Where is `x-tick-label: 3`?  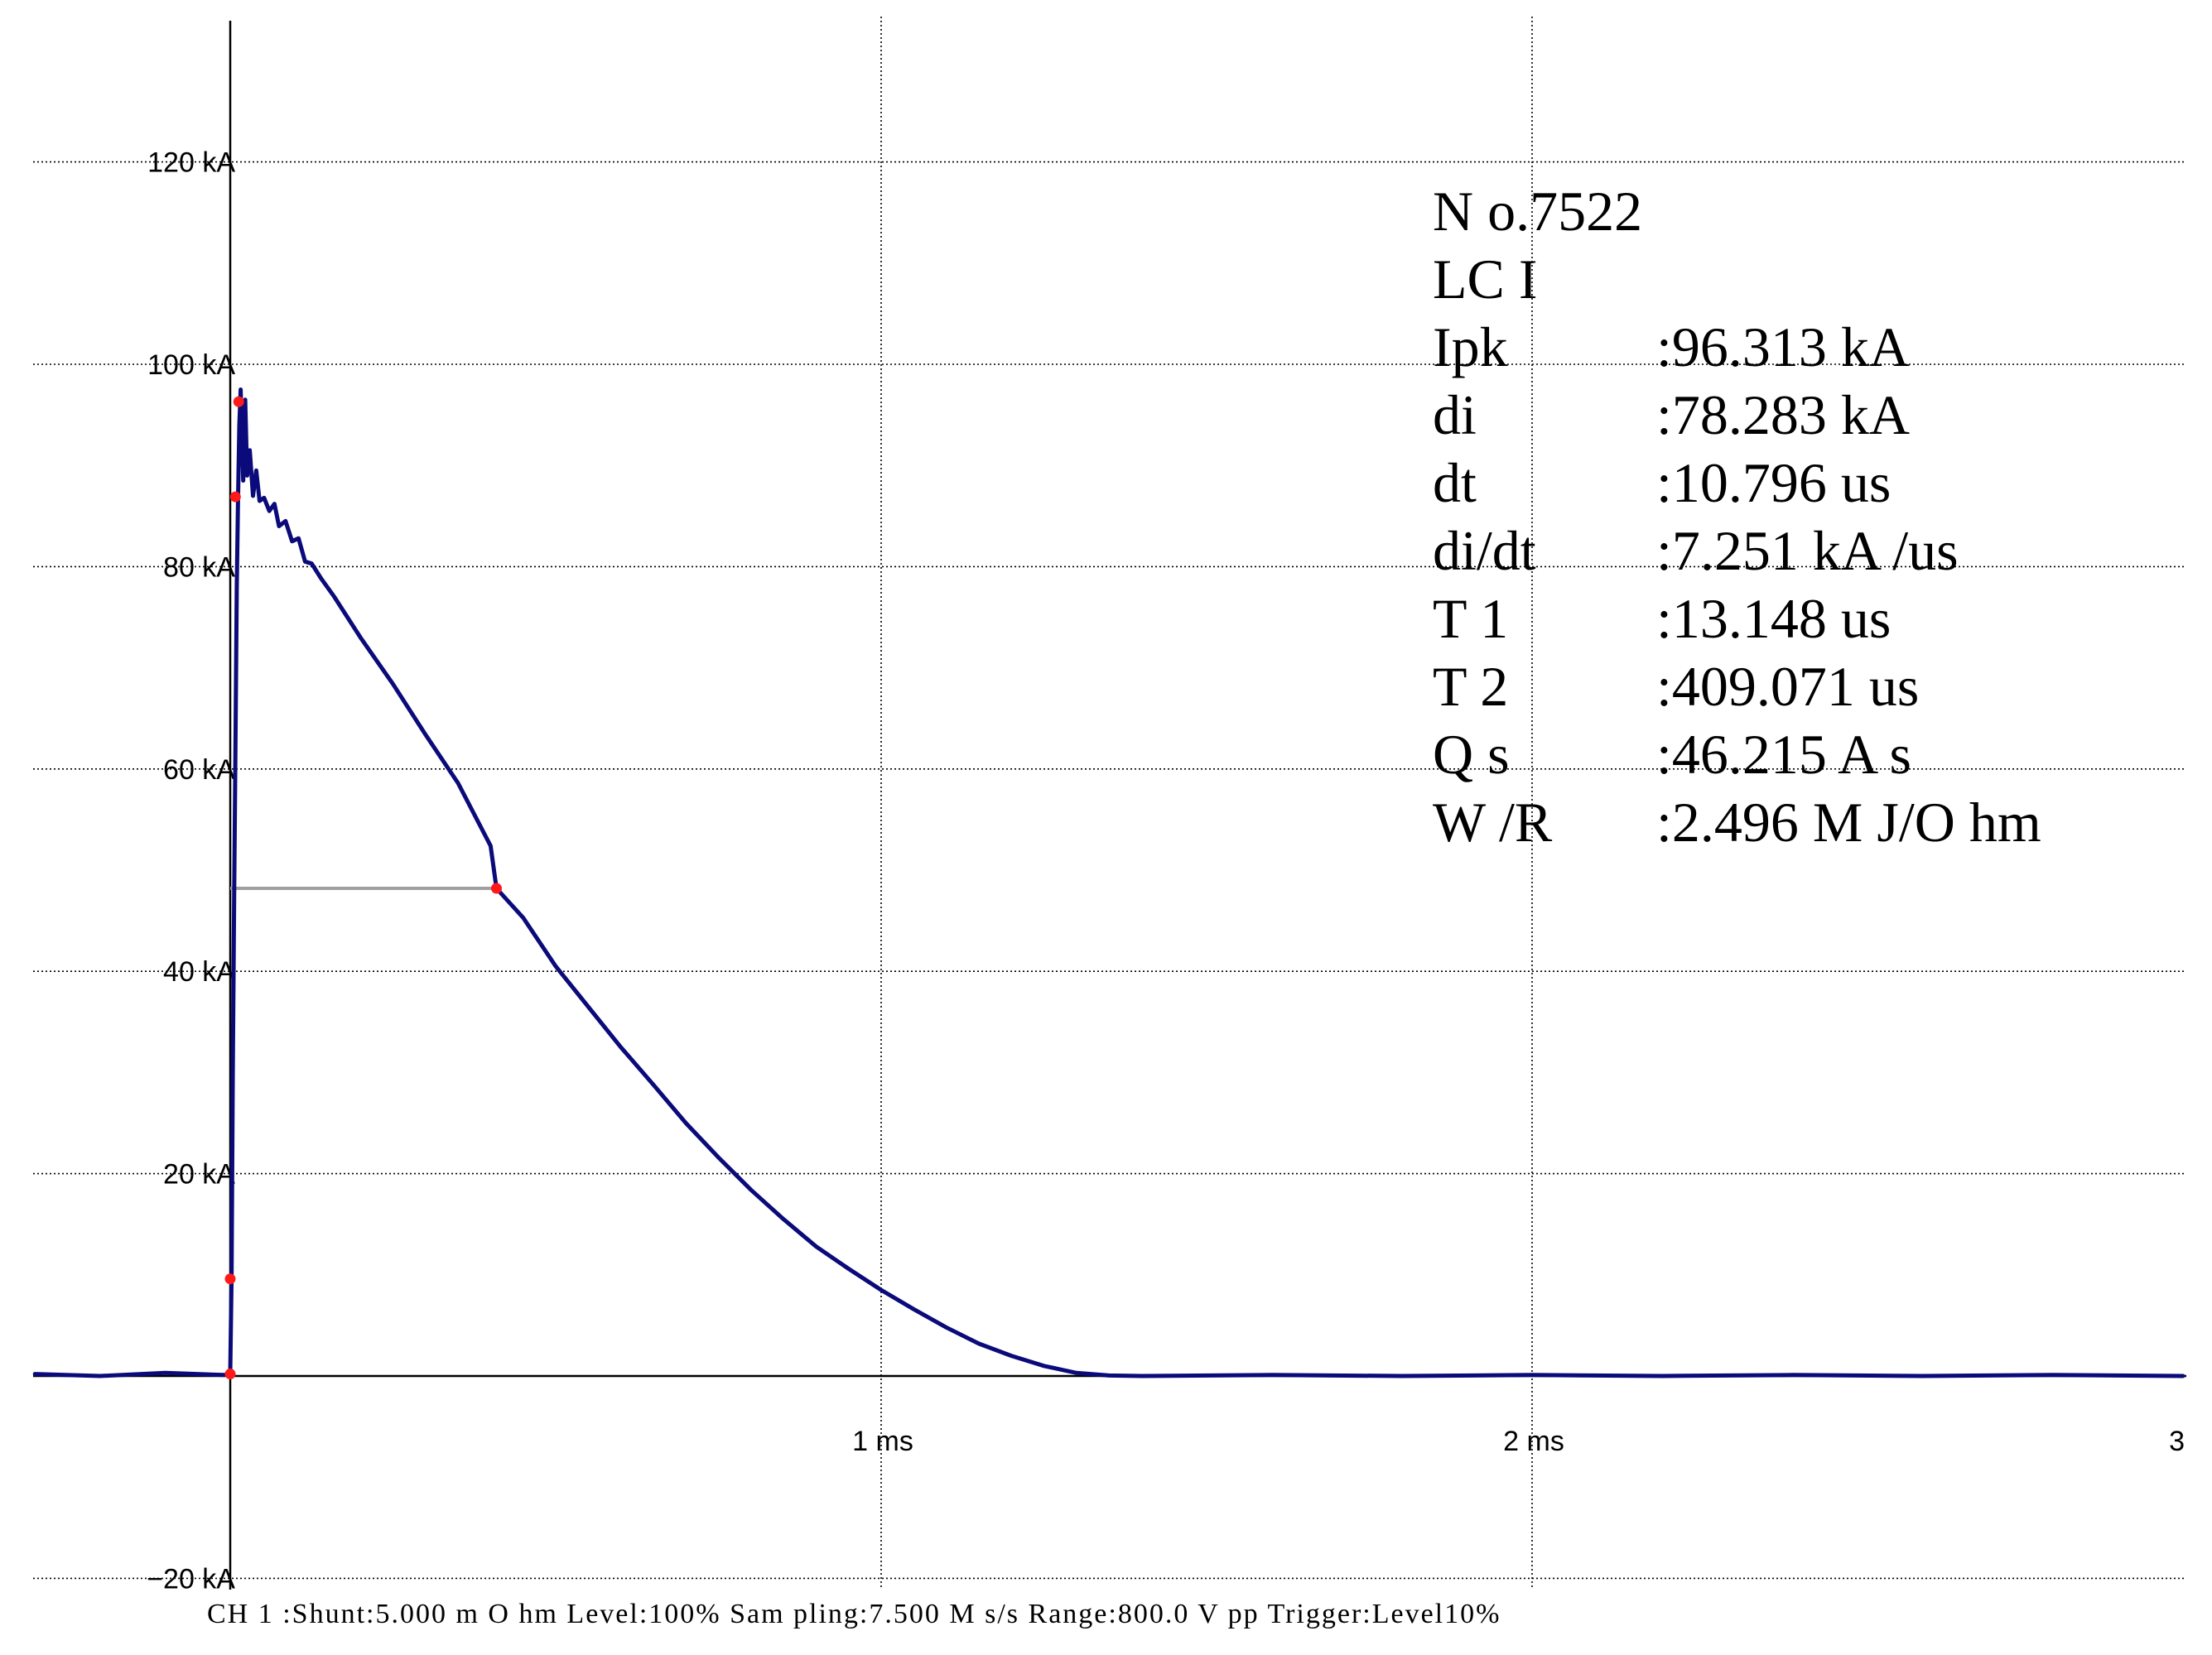
x-tick-label: 3 is located at coordinates (2177, 1442).